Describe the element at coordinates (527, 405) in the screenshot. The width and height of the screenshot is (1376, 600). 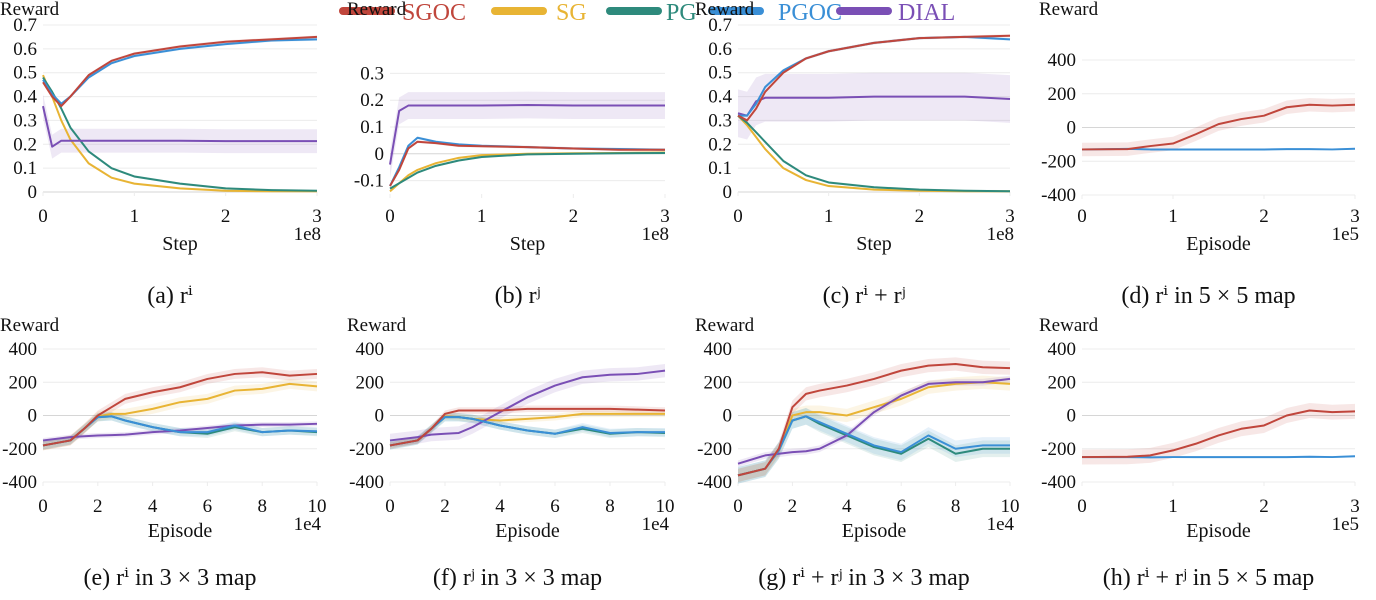
I see `series-line-dial` at that location.